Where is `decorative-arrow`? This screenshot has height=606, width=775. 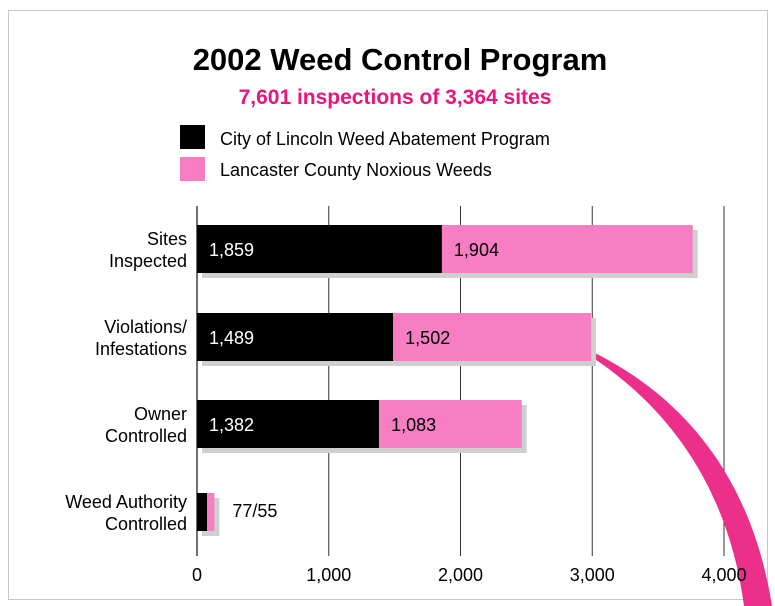 decorative-arrow is located at coordinates (664, 471).